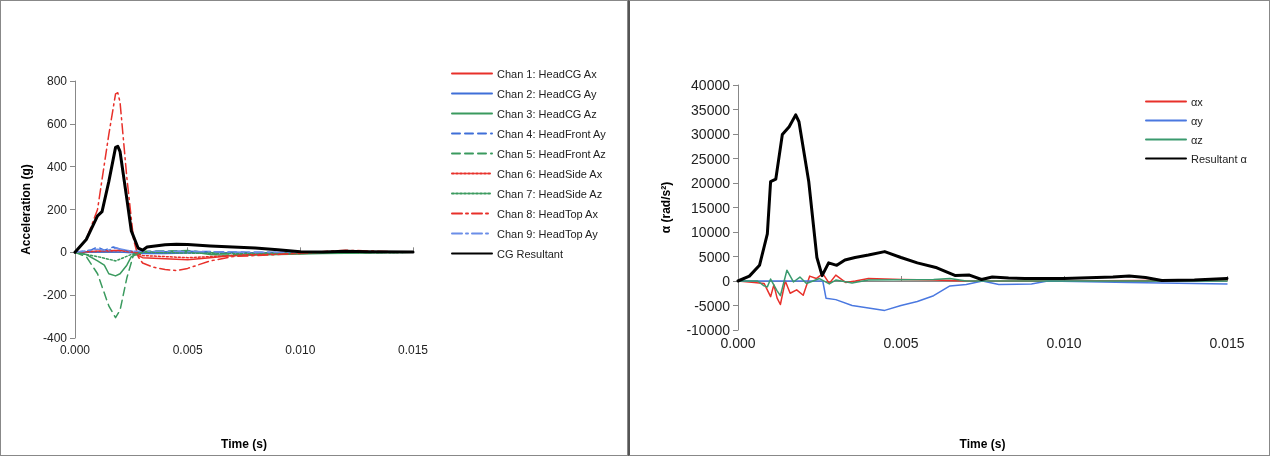 The width and height of the screenshot is (1270, 458). What do you see at coordinates (666, 207) in the screenshot?
I see `y-axis-title: α (rad/s²)` at bounding box center [666, 207].